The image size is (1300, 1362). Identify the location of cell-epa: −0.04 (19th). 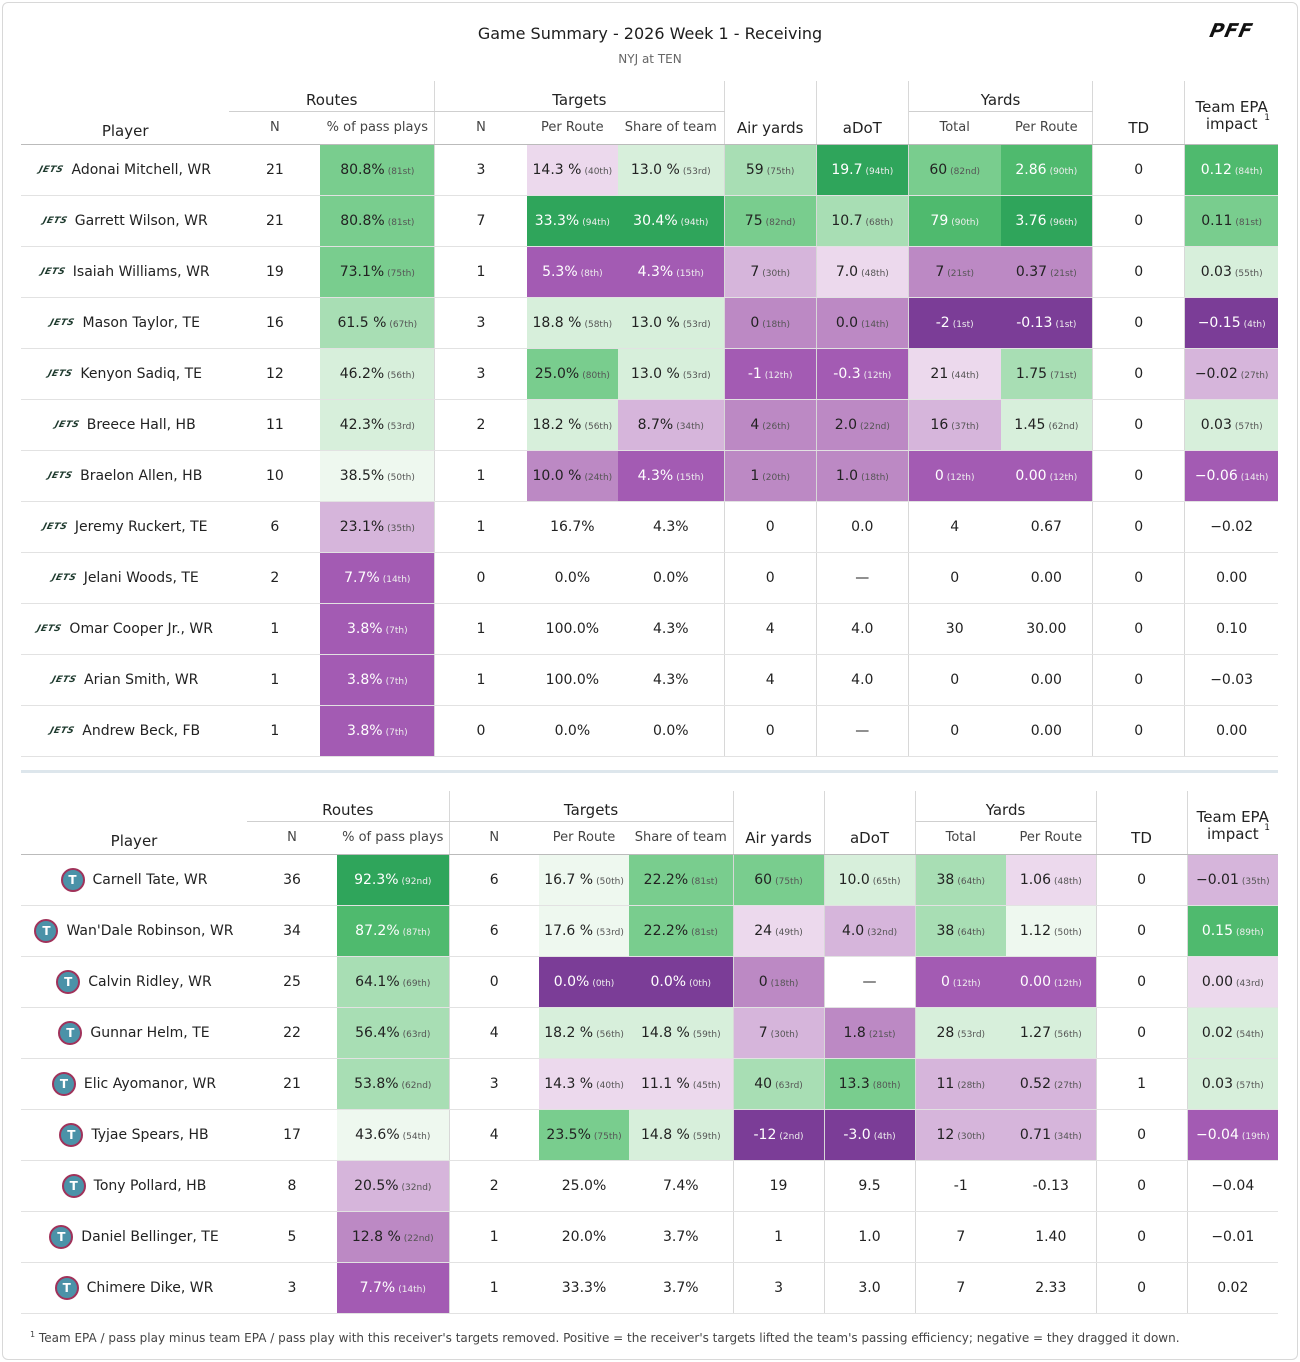
(1233, 1135).